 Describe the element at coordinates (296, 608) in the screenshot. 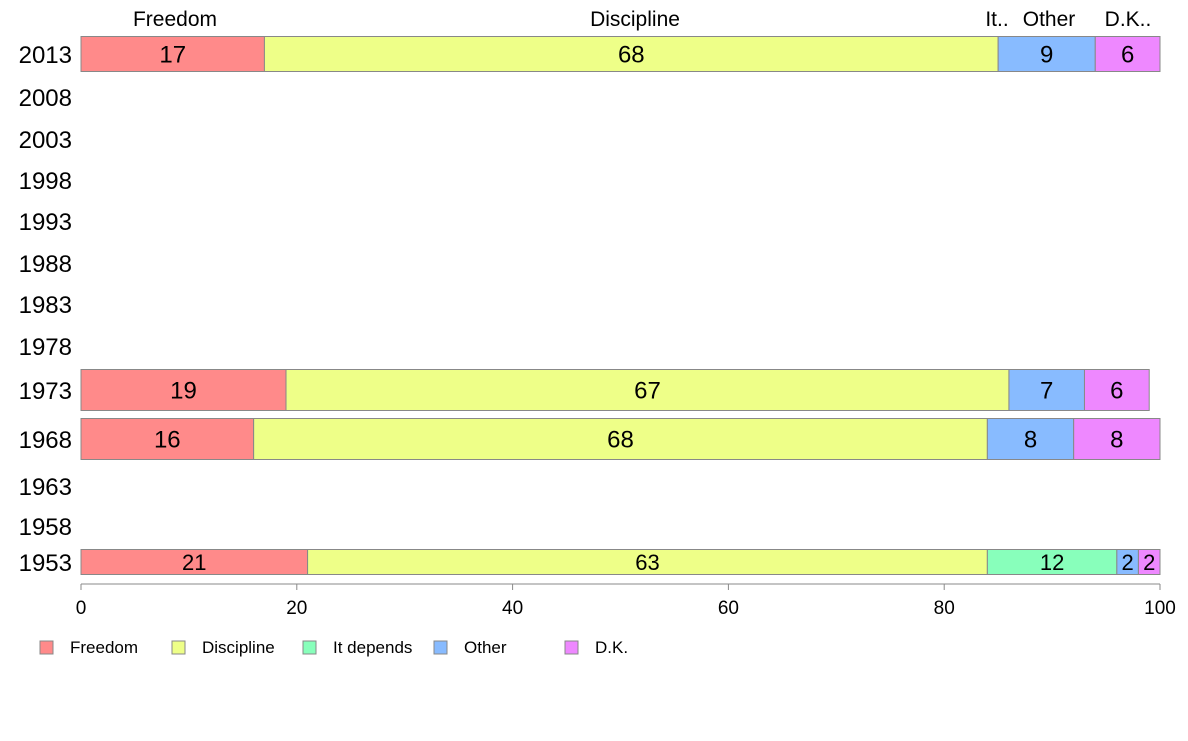

I see `x-tick-label: 20` at that location.